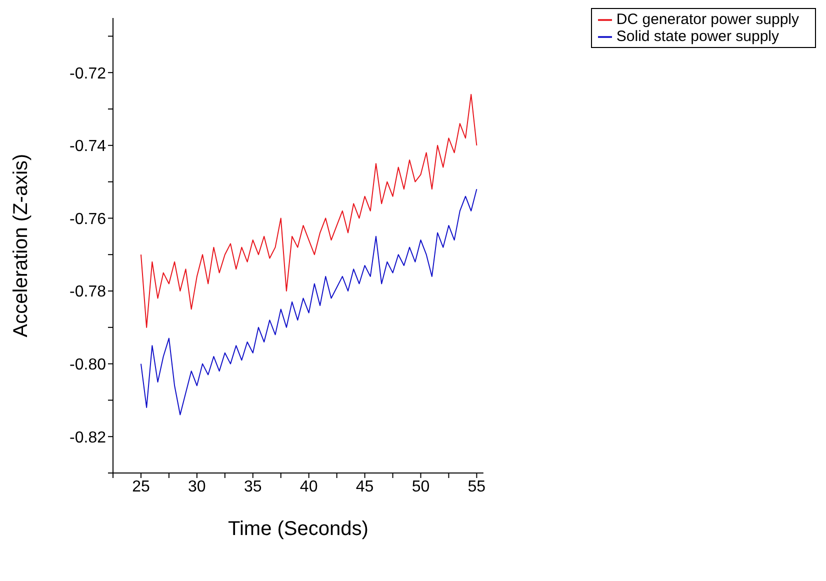 The image size is (826, 581). What do you see at coordinates (88, 219) in the screenshot?
I see `y-tick-label: -0.76` at bounding box center [88, 219].